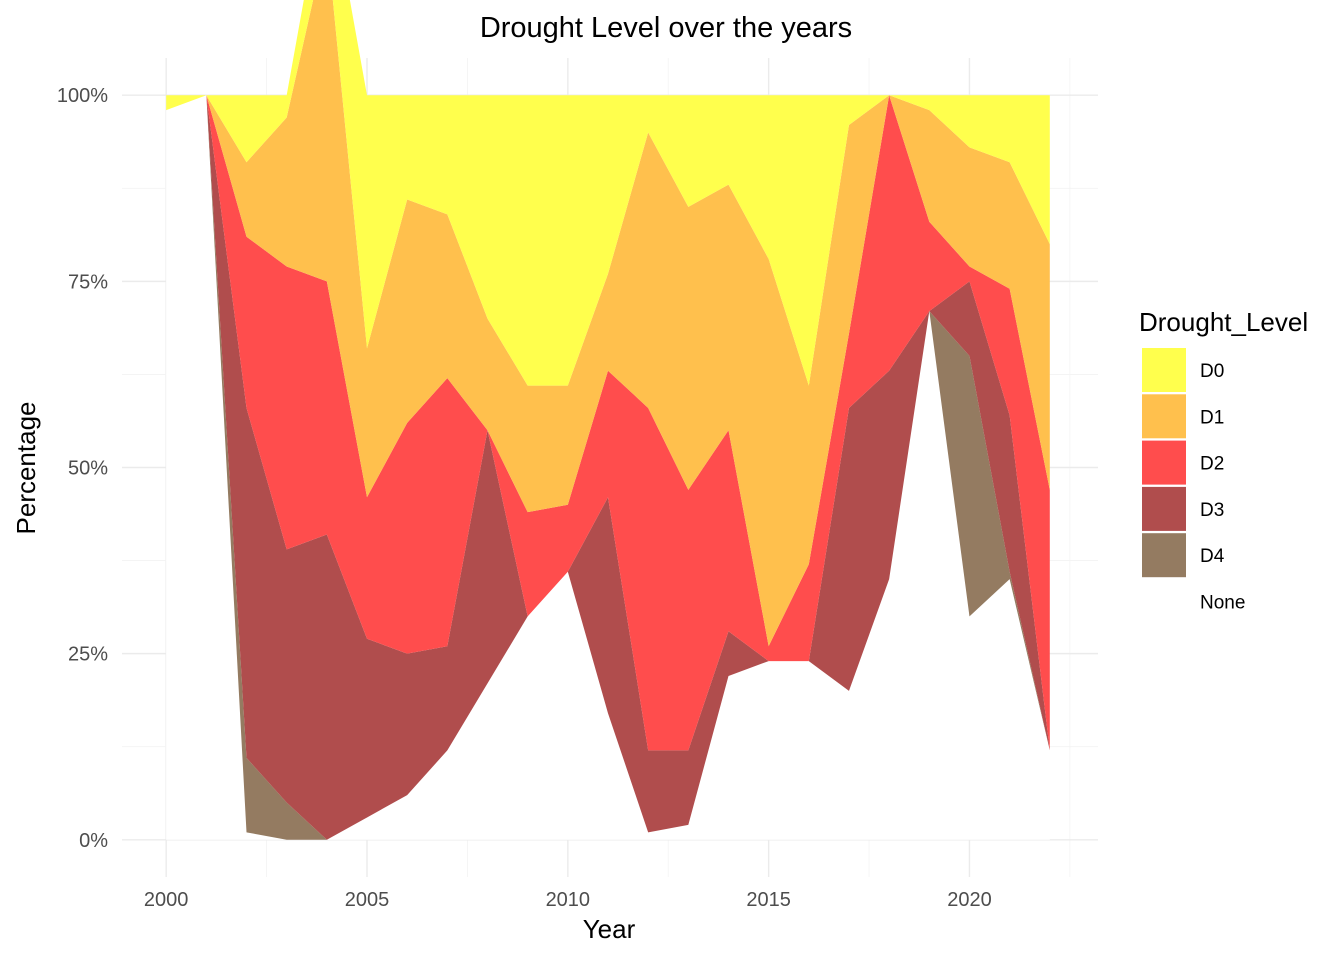 The height and width of the screenshot is (960, 1344). Describe the element at coordinates (1164, 601) in the screenshot. I see `legend-key-none` at that location.